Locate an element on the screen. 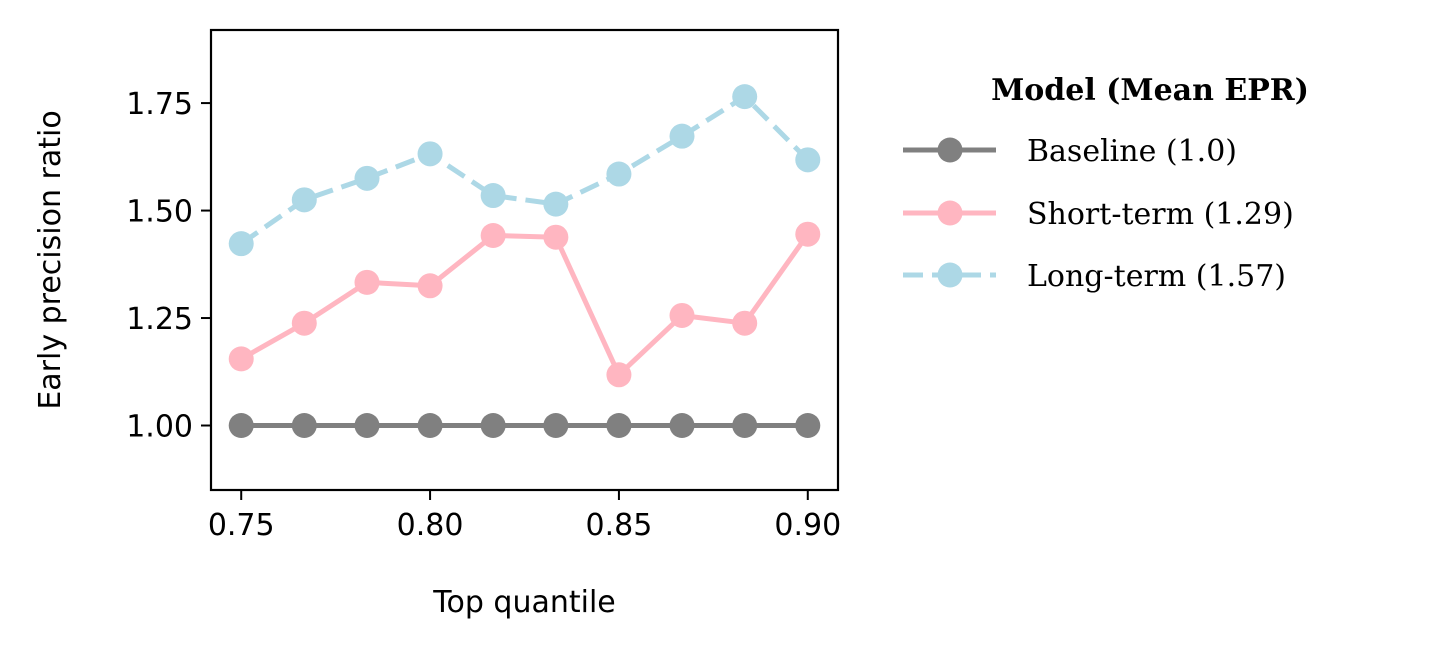  legend-entry-label: Baseline (1.0) is located at coordinates (1132, 151).